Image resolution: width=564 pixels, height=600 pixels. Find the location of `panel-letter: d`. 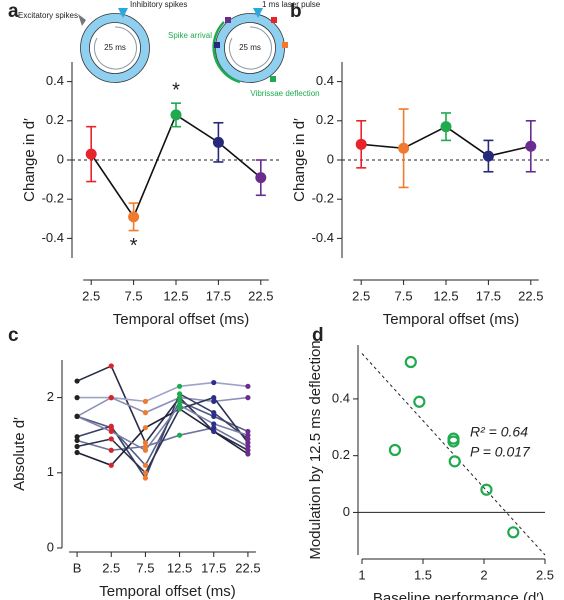

panel-letter: d is located at coordinates (318, 335).